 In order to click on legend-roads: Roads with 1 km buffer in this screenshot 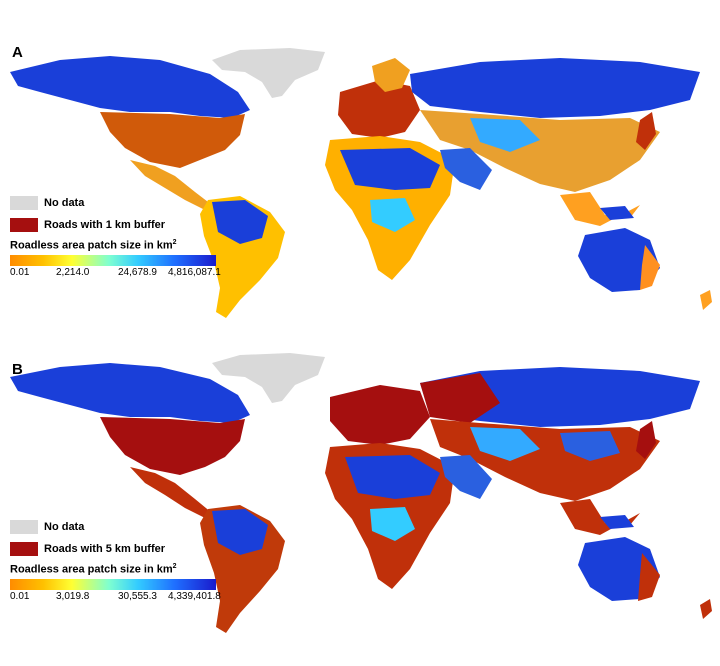, I will do `click(125, 225)`.